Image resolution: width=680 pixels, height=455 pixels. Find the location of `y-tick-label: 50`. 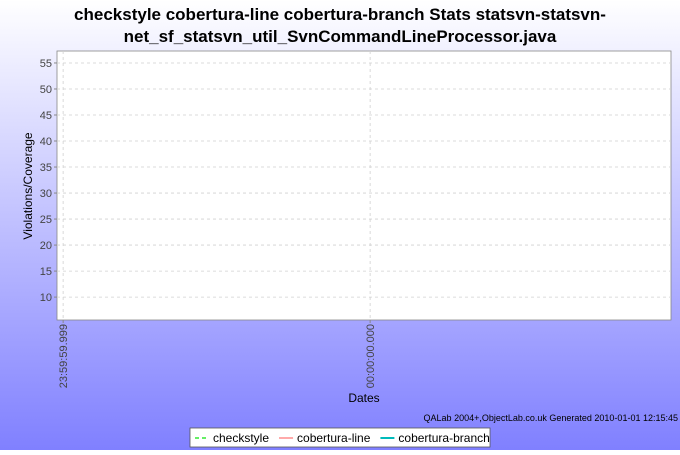

y-tick-label: 50 is located at coordinates (46, 90).